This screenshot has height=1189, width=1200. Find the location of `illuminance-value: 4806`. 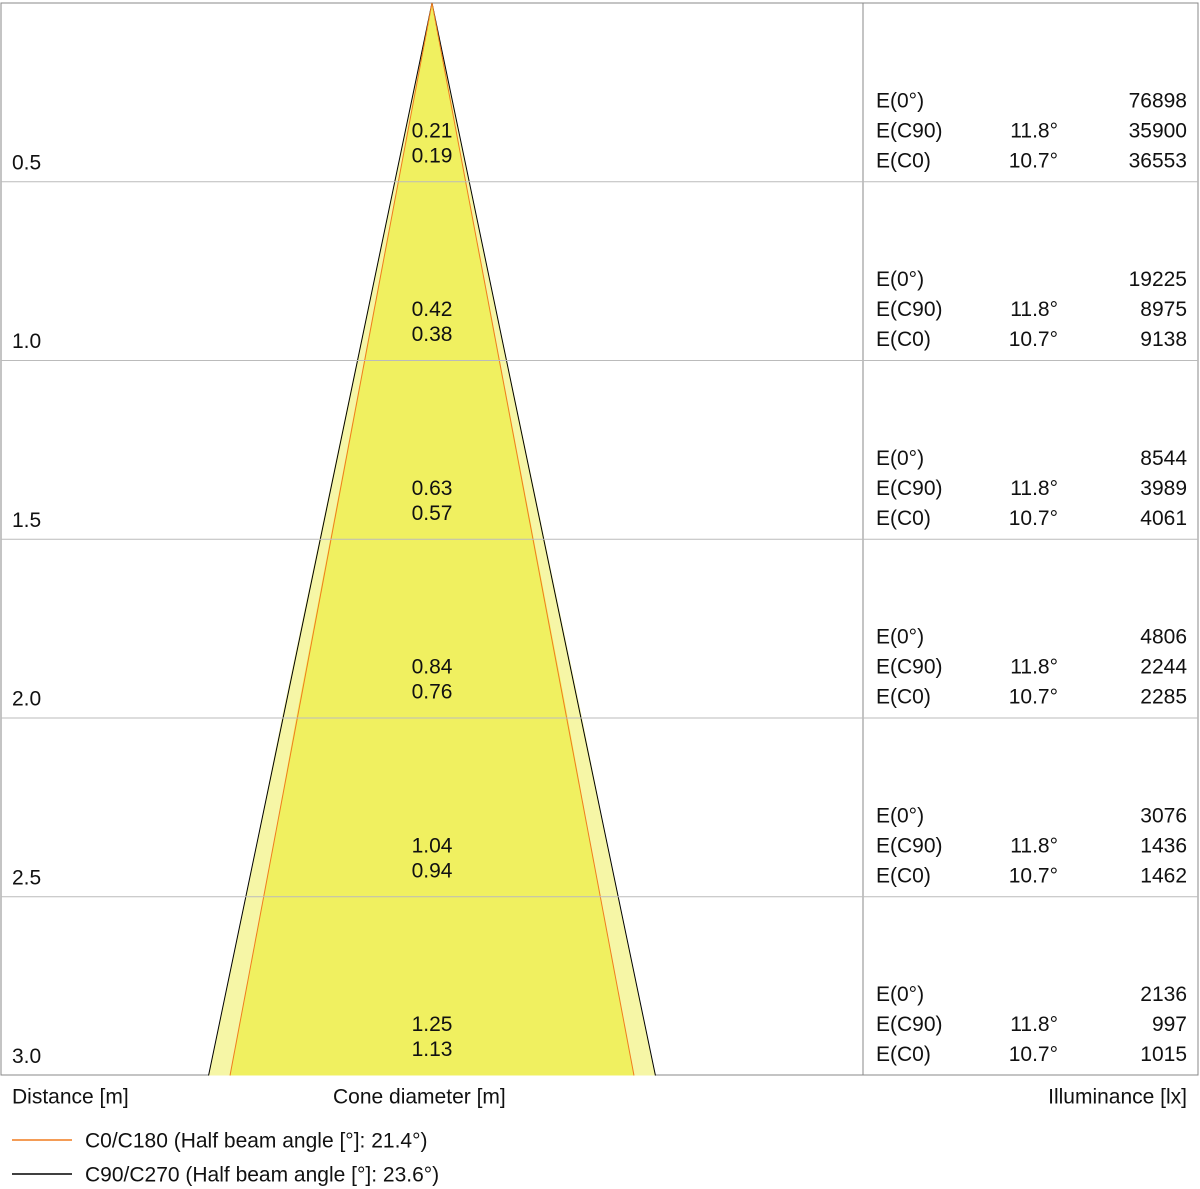

illuminance-value: 4806 is located at coordinates (1163, 637).